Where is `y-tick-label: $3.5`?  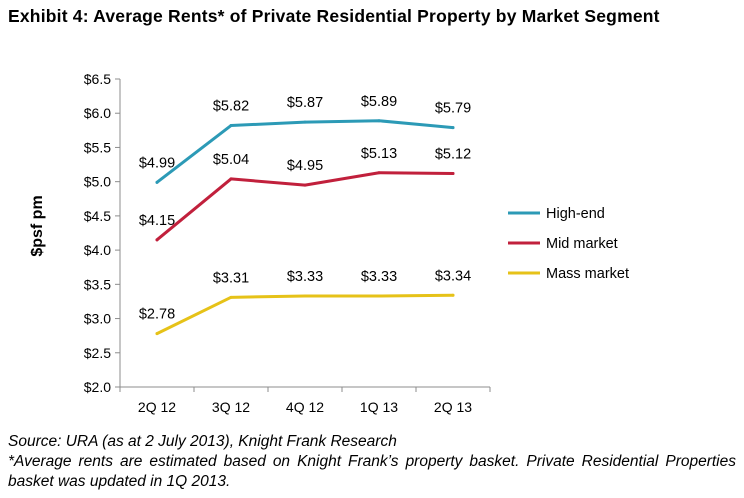 y-tick-label: $3.5 is located at coordinates (97, 284).